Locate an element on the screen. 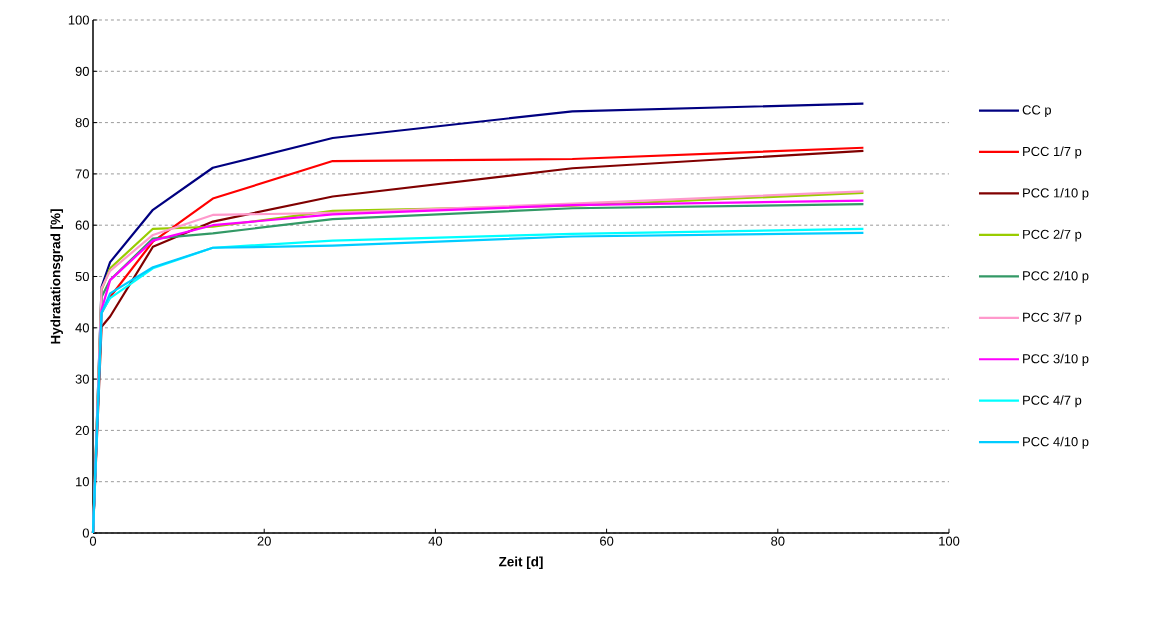 This screenshot has height=617, width=1154. y-tick-label: 80 is located at coordinates (82, 123).